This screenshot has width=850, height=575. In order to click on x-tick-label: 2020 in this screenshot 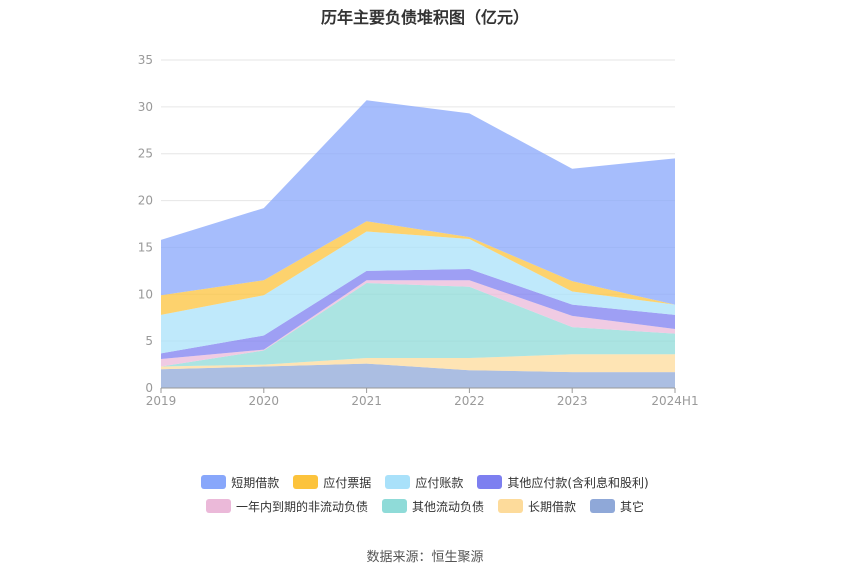, I will do `click(264, 401)`.